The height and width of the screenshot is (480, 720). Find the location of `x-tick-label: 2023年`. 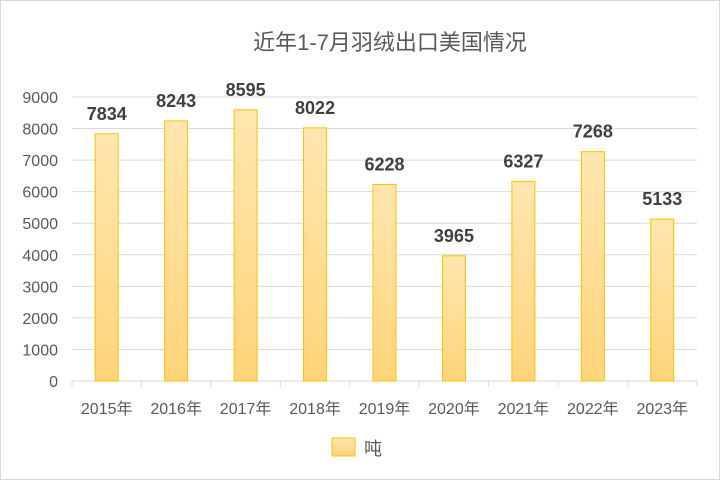

x-tick-label: 2023年 is located at coordinates (662, 409).